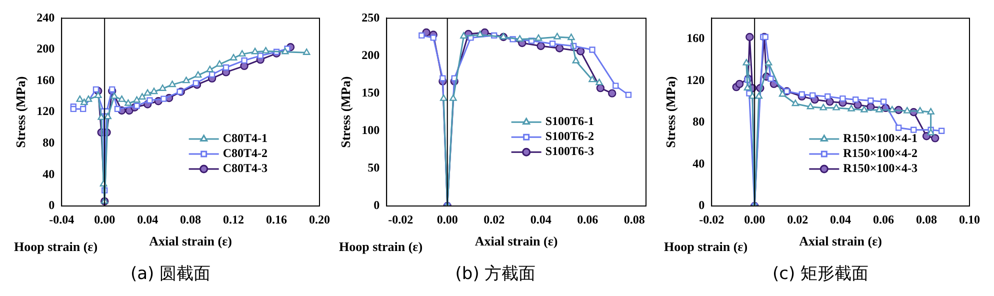  I want to click on legend-label: S100T6-1, so click(569, 121).